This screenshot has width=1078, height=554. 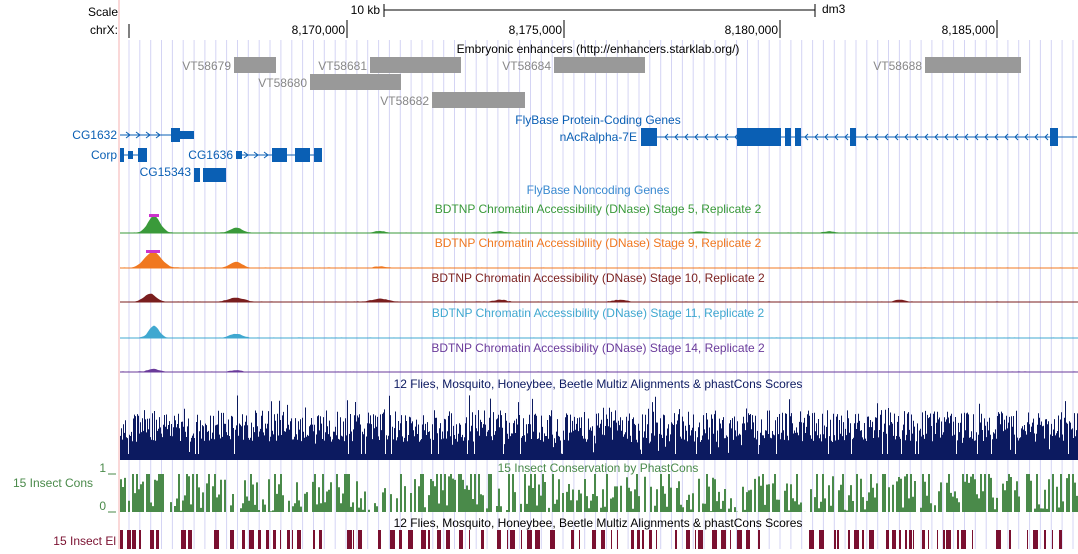 I want to click on phastcons-side-label: 15 Insect Cons, so click(x=53, y=483).